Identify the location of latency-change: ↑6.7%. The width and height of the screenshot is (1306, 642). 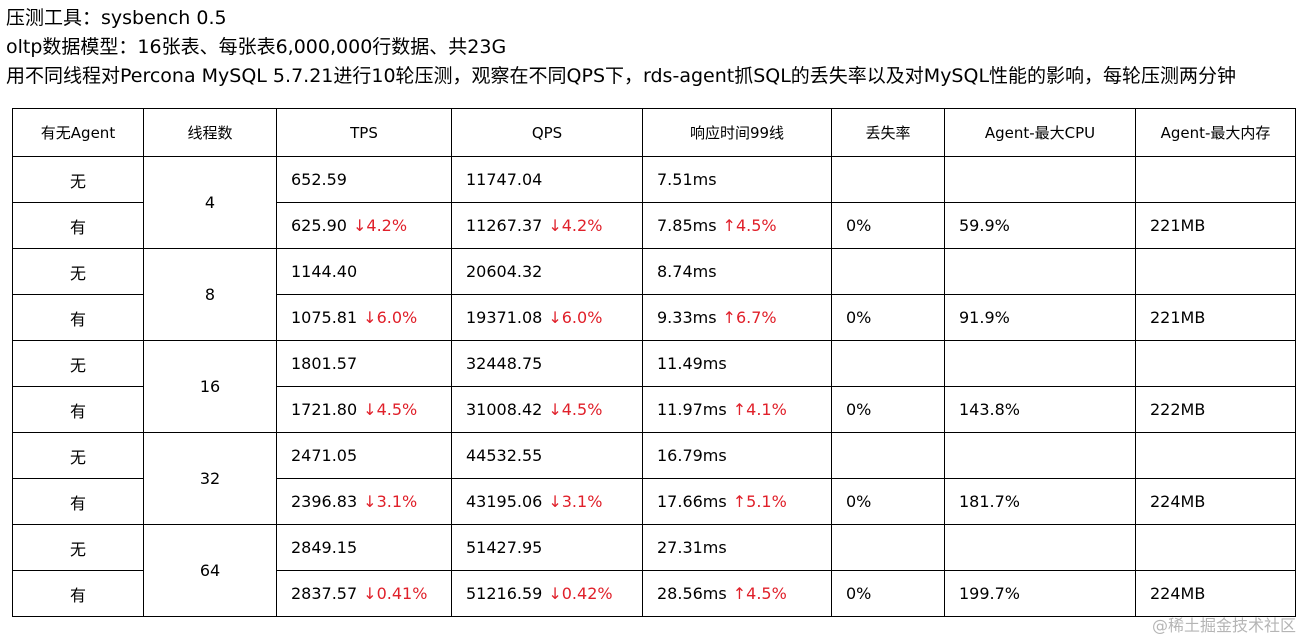
(749, 317).